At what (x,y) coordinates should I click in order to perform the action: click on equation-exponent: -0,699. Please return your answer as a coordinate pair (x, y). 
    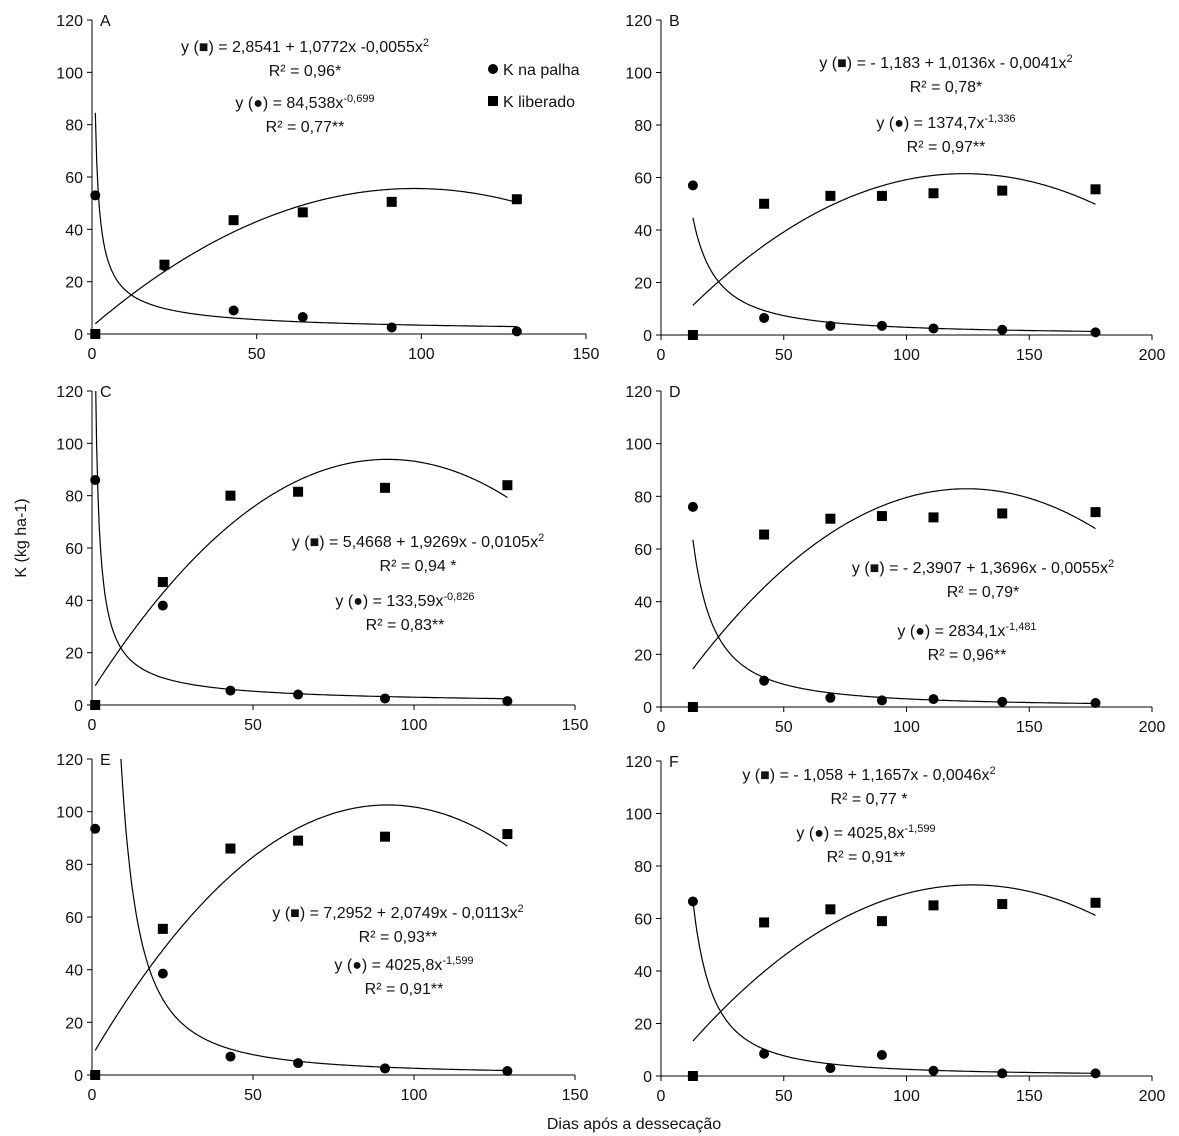
    Looking at the image, I should click on (358, 99).